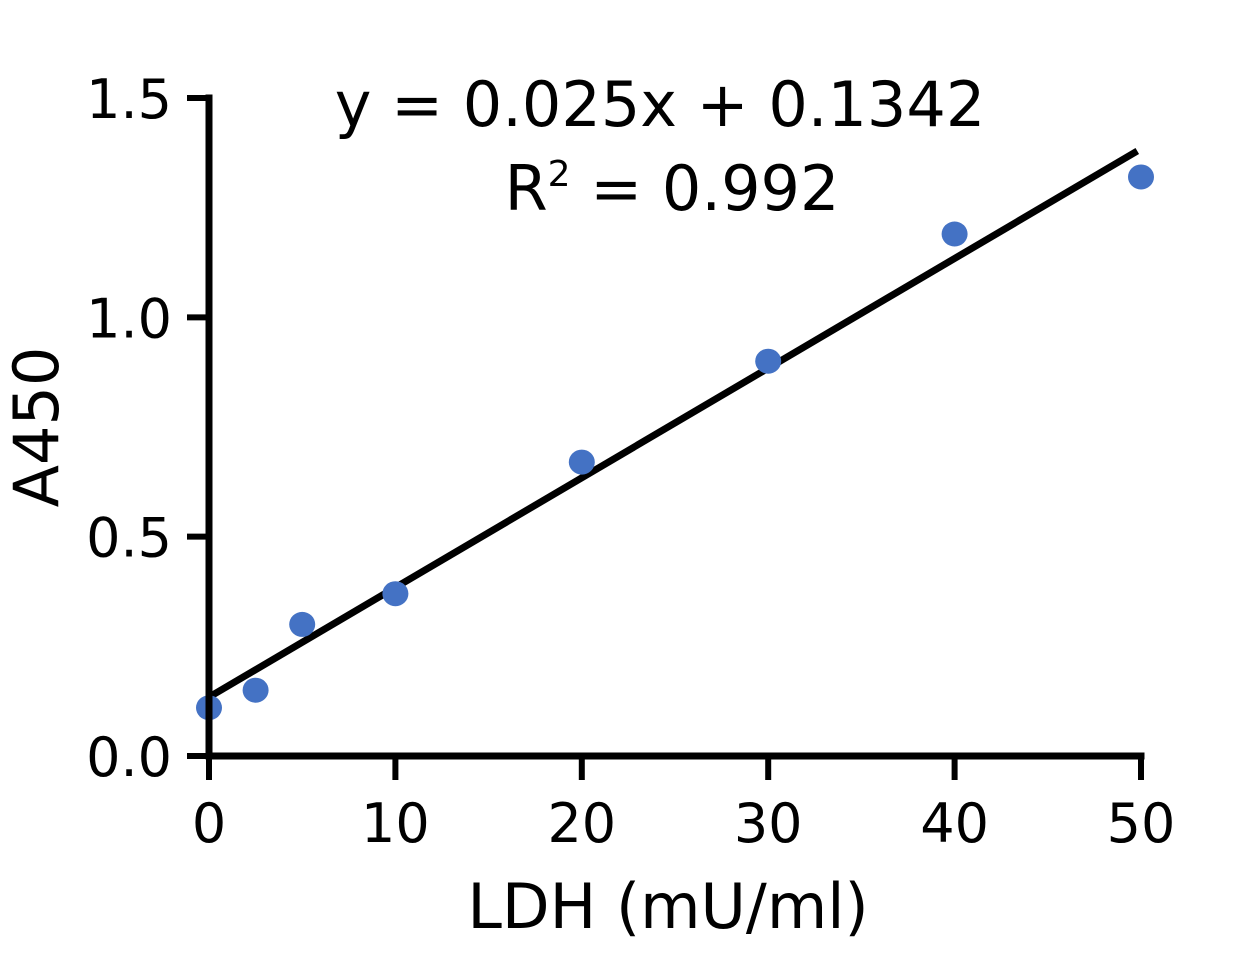  I want to click on x-tick-label-0: 0, so click(209, 823).